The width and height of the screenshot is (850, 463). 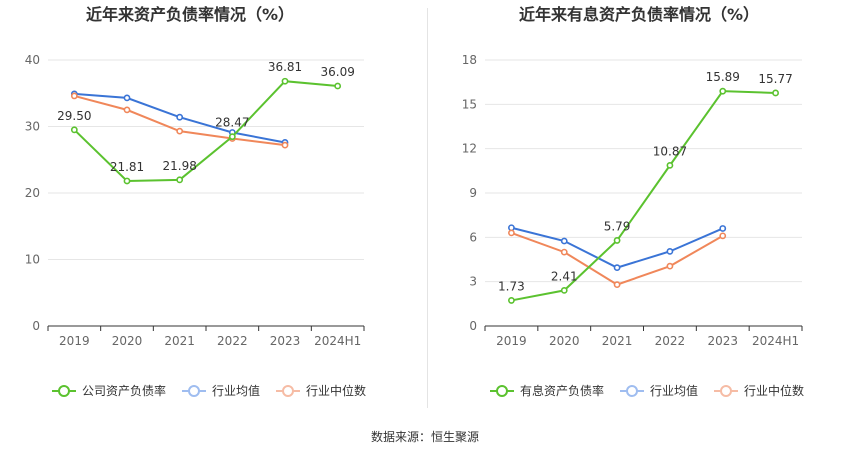 What do you see at coordinates (469, 149) in the screenshot?
I see `y-tick-label: 12` at bounding box center [469, 149].